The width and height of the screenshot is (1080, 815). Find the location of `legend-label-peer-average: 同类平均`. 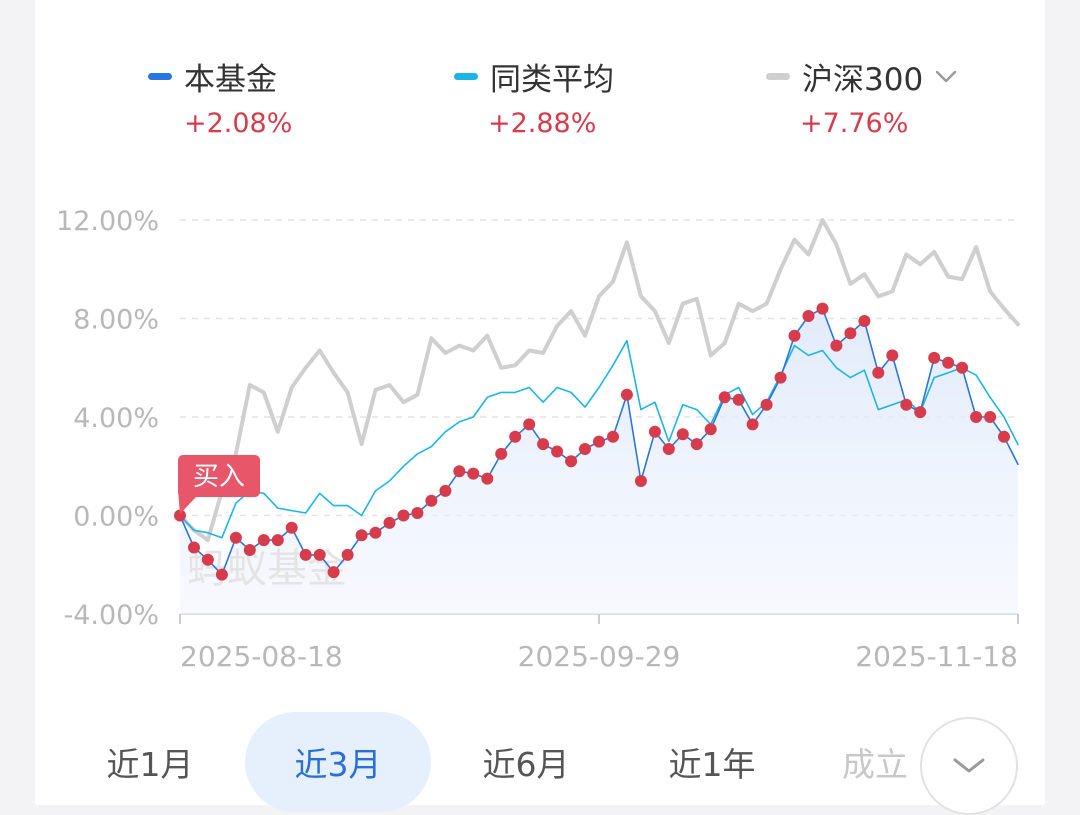

legend-label-peer-average: 同类平均 is located at coordinates (552, 79).